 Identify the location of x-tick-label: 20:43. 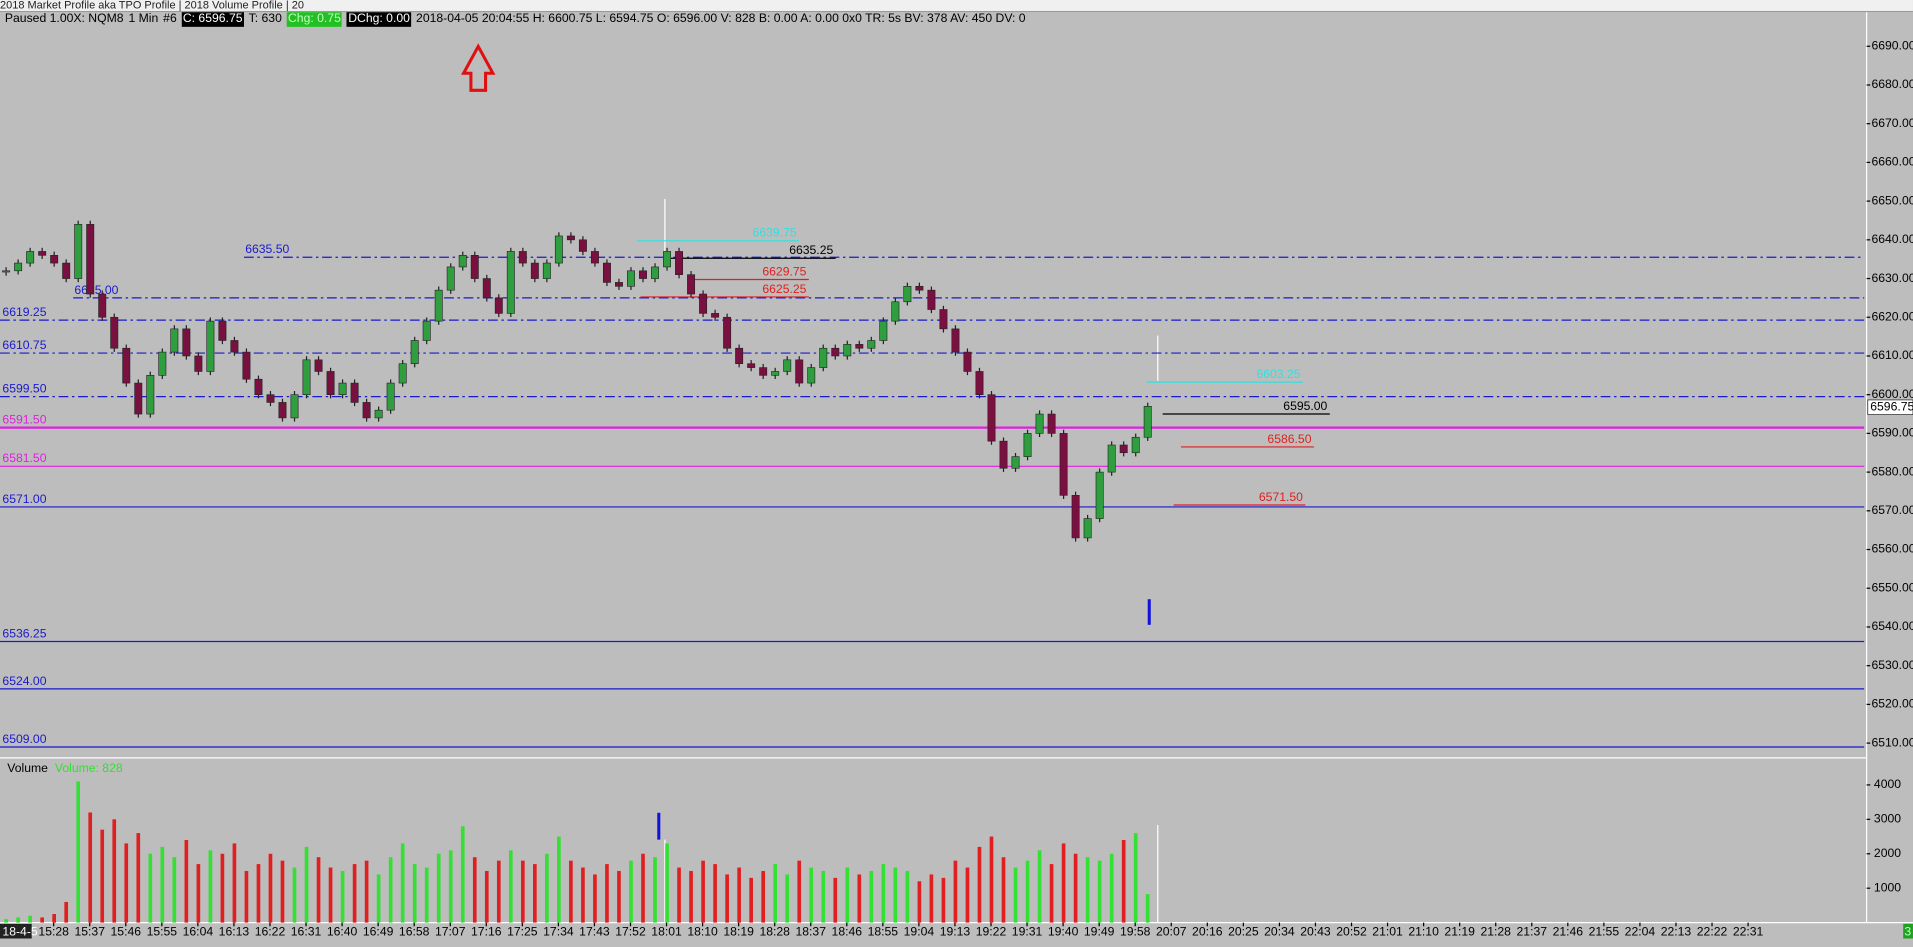
(1315, 932).